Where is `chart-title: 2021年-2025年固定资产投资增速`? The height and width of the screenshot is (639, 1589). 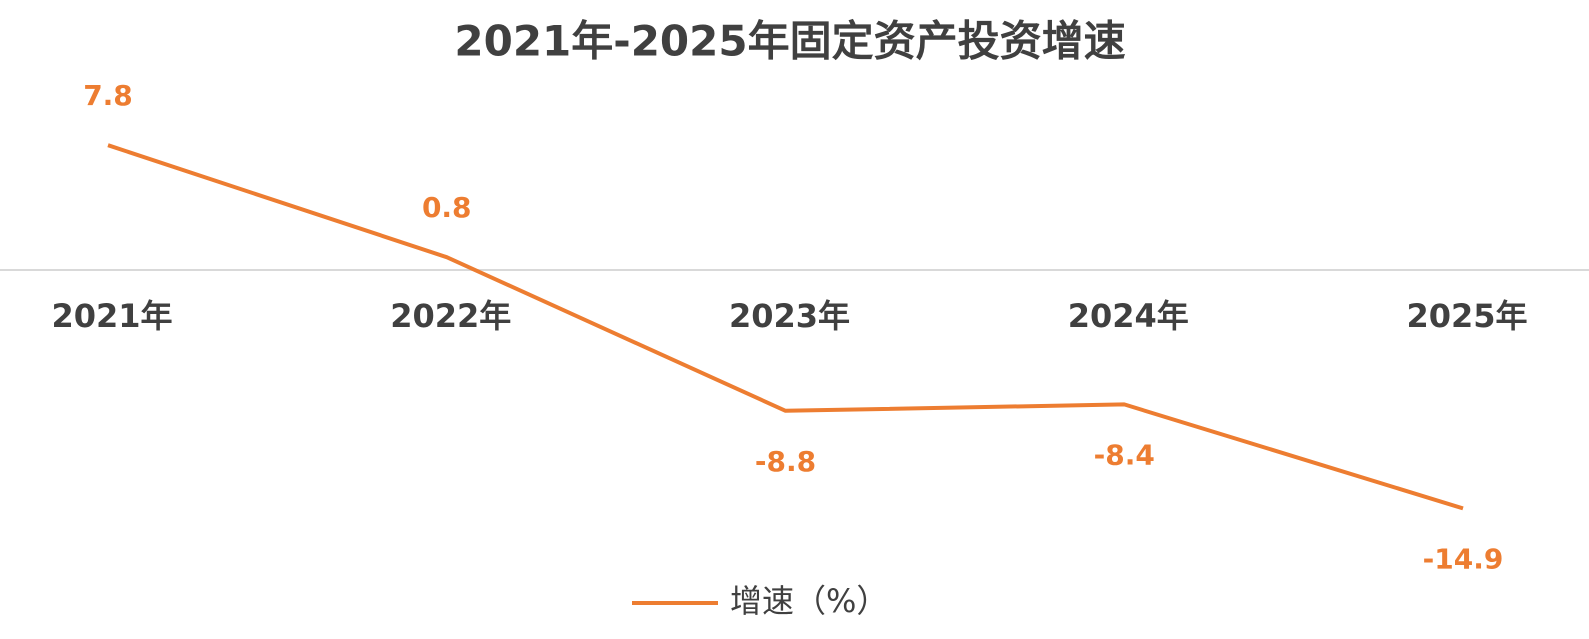
chart-title: 2021年-2025年固定资产投资增速 is located at coordinates (789, 41).